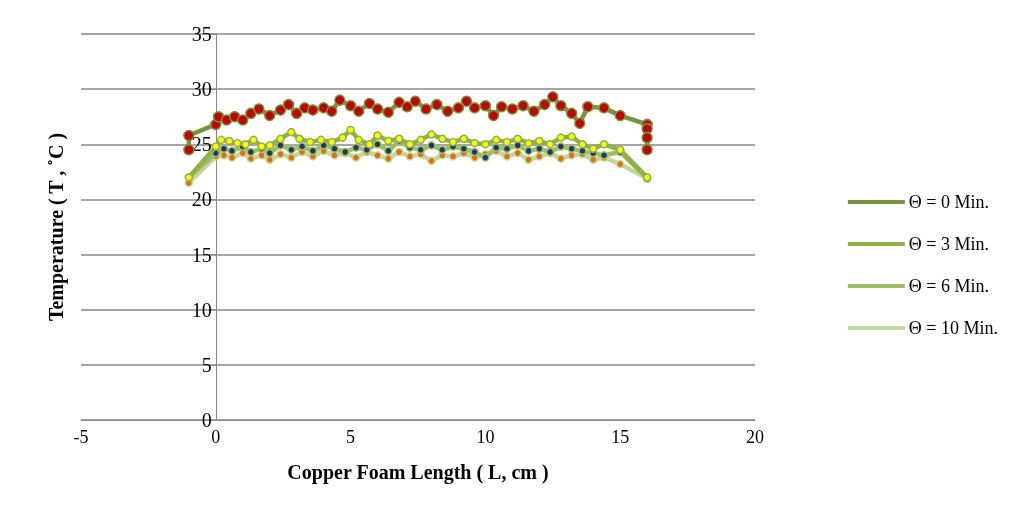 The height and width of the screenshot is (530, 1013). What do you see at coordinates (948, 286) in the screenshot?
I see `legend-label: Θ = 6 Min.` at bounding box center [948, 286].